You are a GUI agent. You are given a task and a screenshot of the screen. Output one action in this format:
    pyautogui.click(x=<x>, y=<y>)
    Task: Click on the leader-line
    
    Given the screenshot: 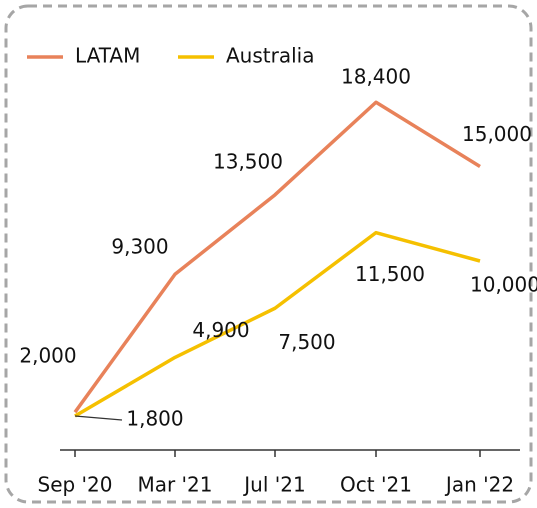 What is the action you would take?
    pyautogui.click(x=98, y=418)
    